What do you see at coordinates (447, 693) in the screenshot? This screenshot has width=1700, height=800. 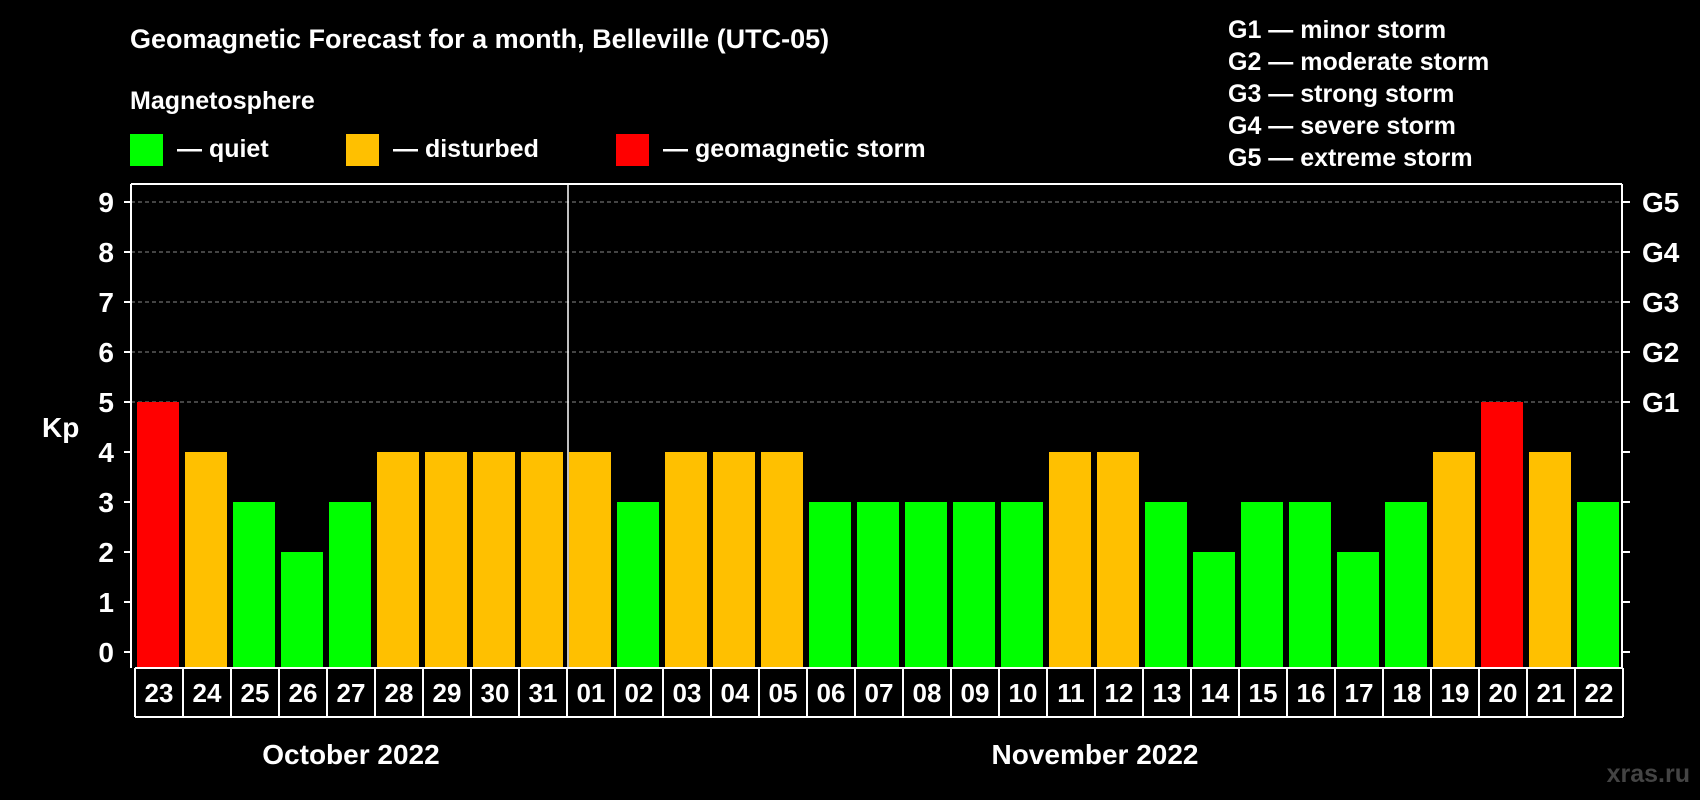 I see `x-tick-label-7: 29` at bounding box center [447, 693].